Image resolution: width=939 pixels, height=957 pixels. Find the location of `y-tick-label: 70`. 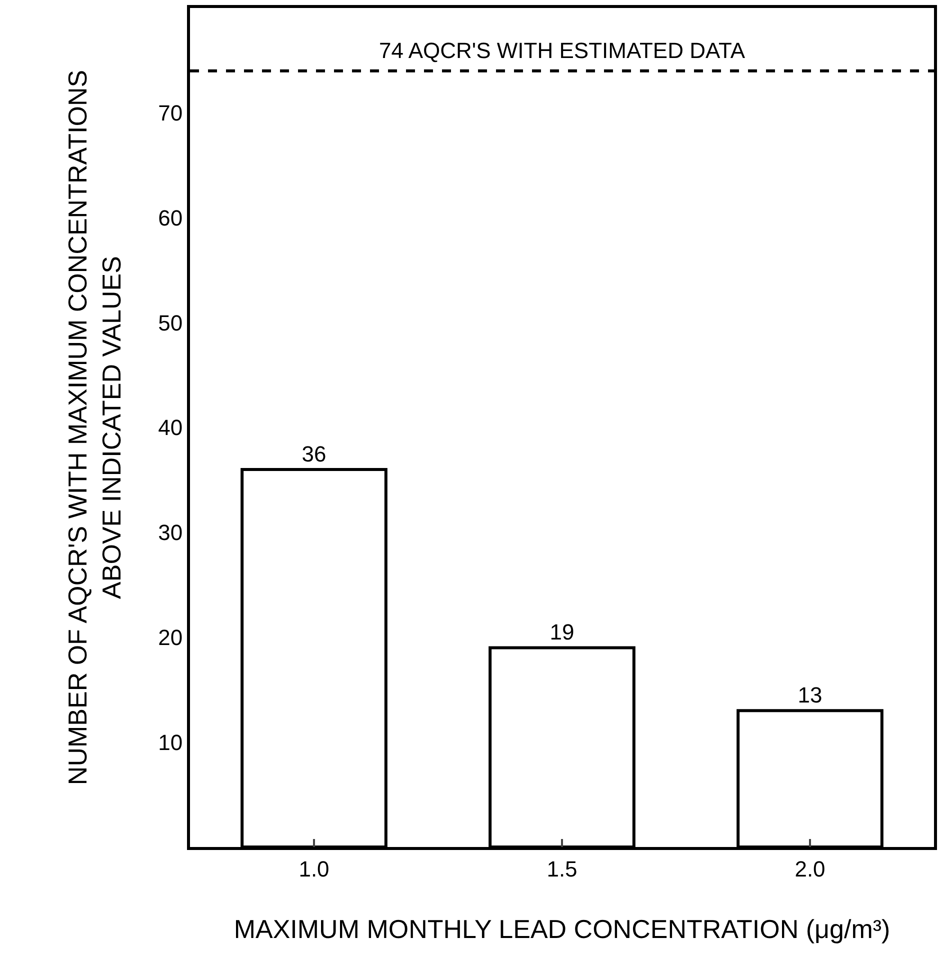

y-tick-label: 70 is located at coordinates (170, 113).